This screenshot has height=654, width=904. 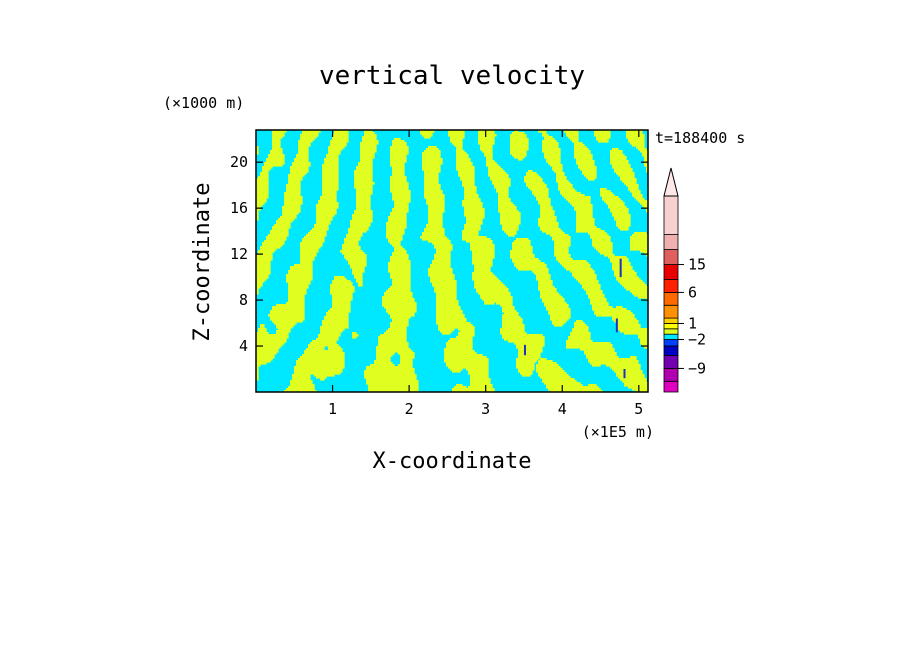 I want to click on colorbar: 15 6 1−2 −9, so click(x=684, y=280).